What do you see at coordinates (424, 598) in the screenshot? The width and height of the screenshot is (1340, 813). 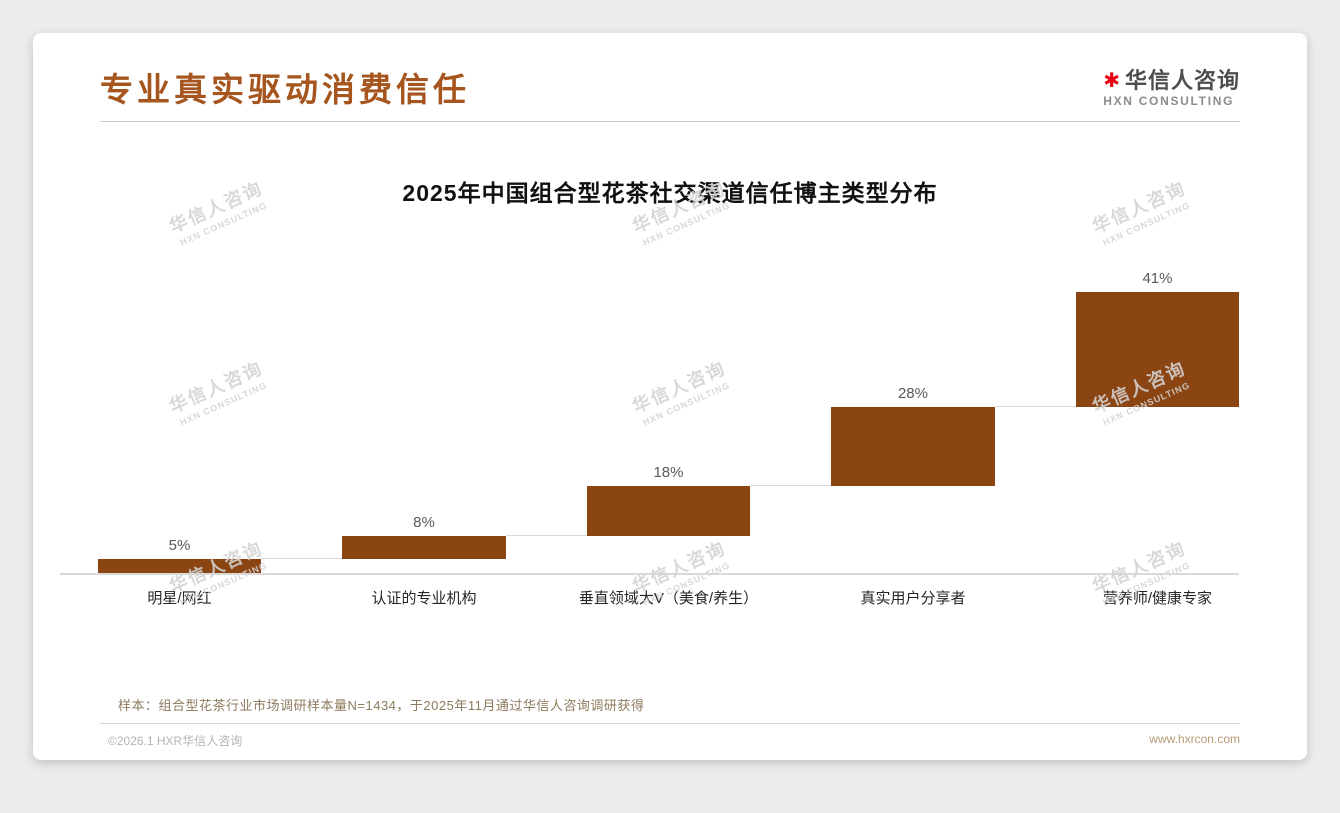 I see `category-label: 认证的专业机构` at bounding box center [424, 598].